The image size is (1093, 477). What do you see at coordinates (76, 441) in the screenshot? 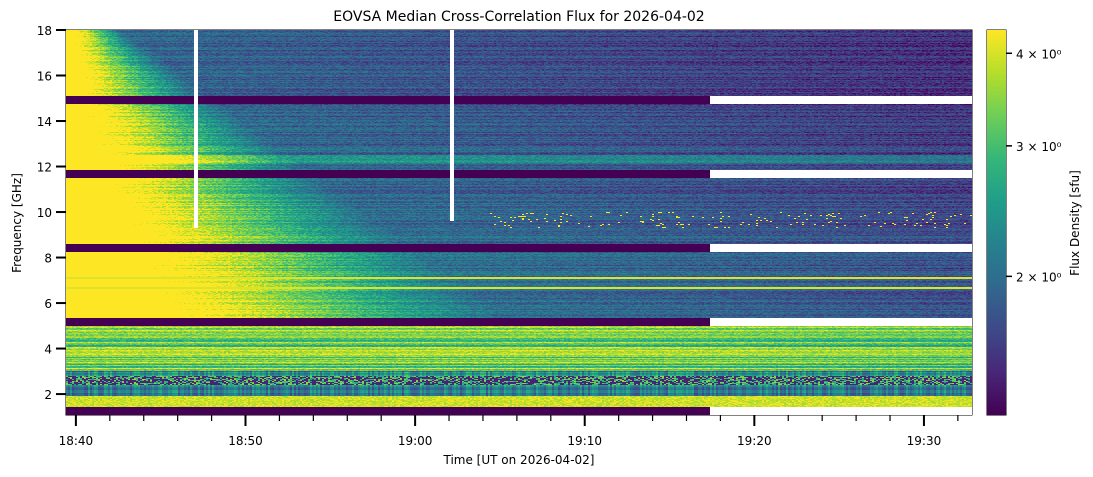
I see `x-tick-label: 18:40` at bounding box center [76, 441].